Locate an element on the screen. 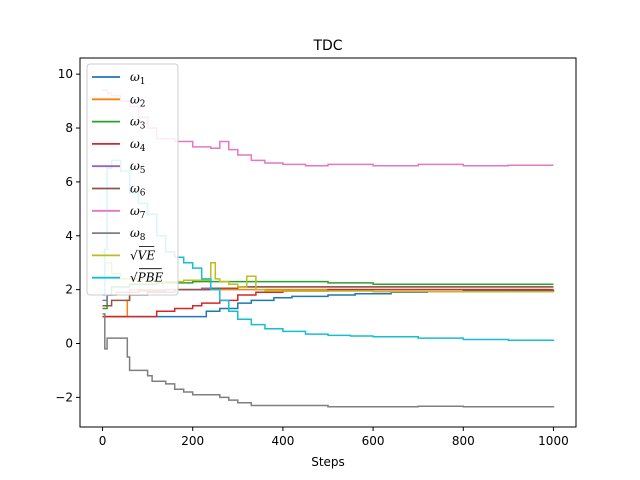 The image size is (640, 480). legend-label: ω4 is located at coordinates (138, 145).